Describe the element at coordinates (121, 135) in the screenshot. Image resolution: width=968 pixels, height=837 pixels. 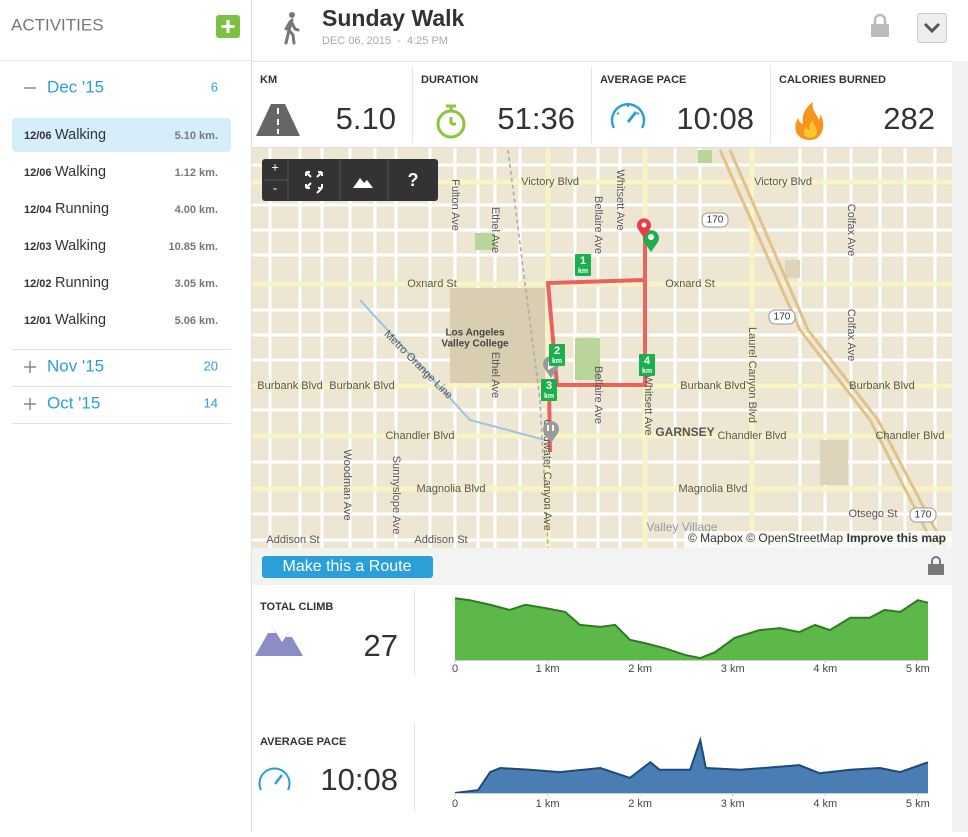
I see `selected-row` at that location.